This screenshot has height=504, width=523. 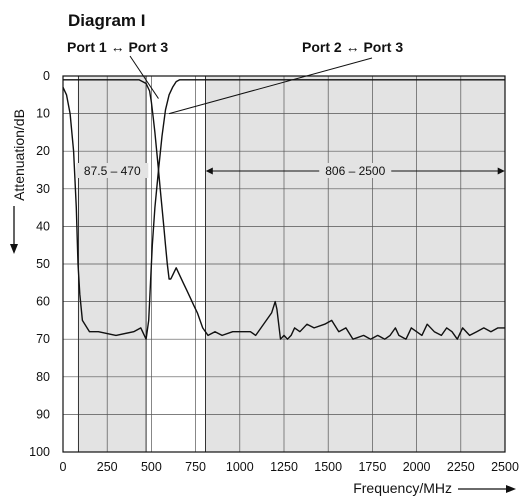 What do you see at coordinates (43, 264) in the screenshot?
I see `y-tick-label: 50` at bounding box center [43, 264].